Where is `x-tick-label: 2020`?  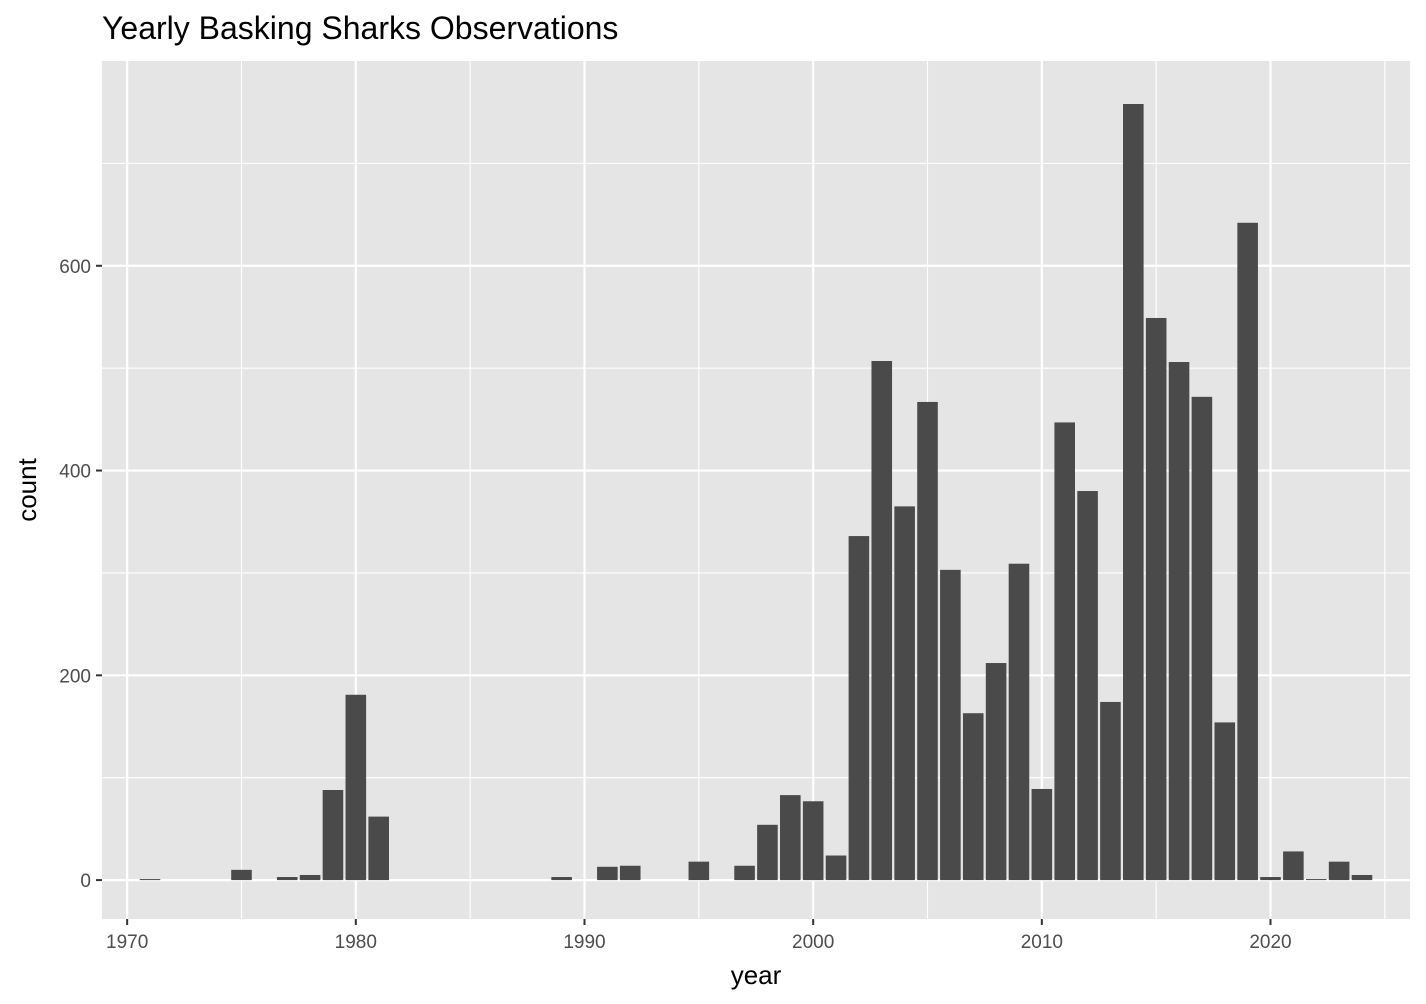 x-tick-label: 2020 is located at coordinates (1270, 942).